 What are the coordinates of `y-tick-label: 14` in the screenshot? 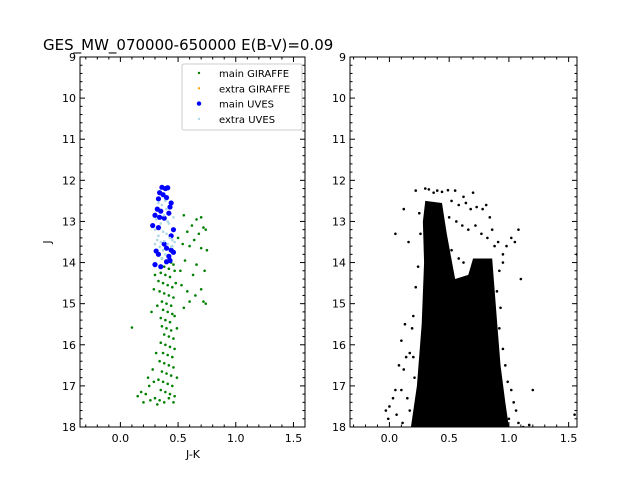 It's located at (339, 263).